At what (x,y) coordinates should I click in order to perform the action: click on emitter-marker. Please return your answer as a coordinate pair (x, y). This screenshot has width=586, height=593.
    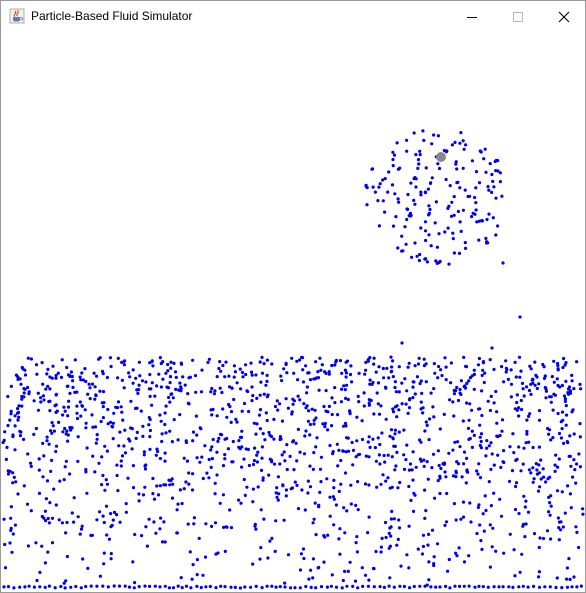
    Looking at the image, I should click on (441, 157).